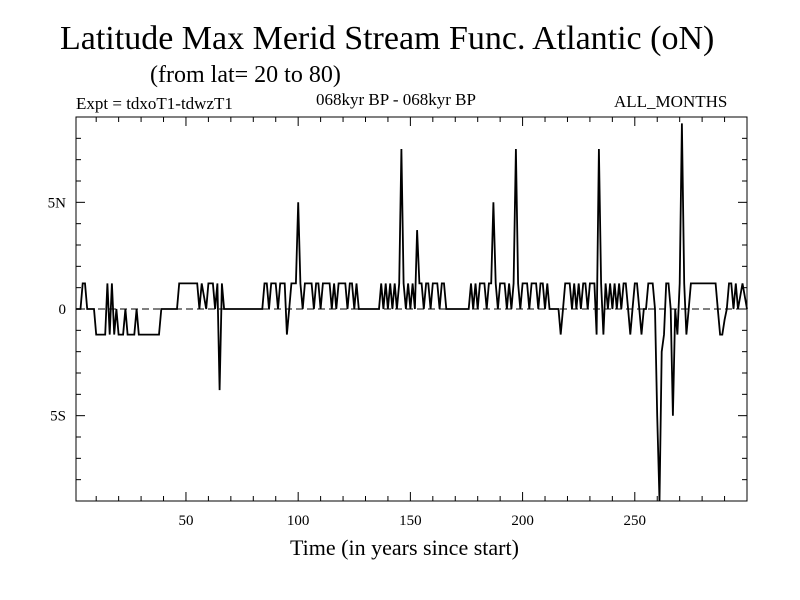 The height and width of the screenshot is (600, 800). I want to click on x-tick-label: 250, so click(635, 521).